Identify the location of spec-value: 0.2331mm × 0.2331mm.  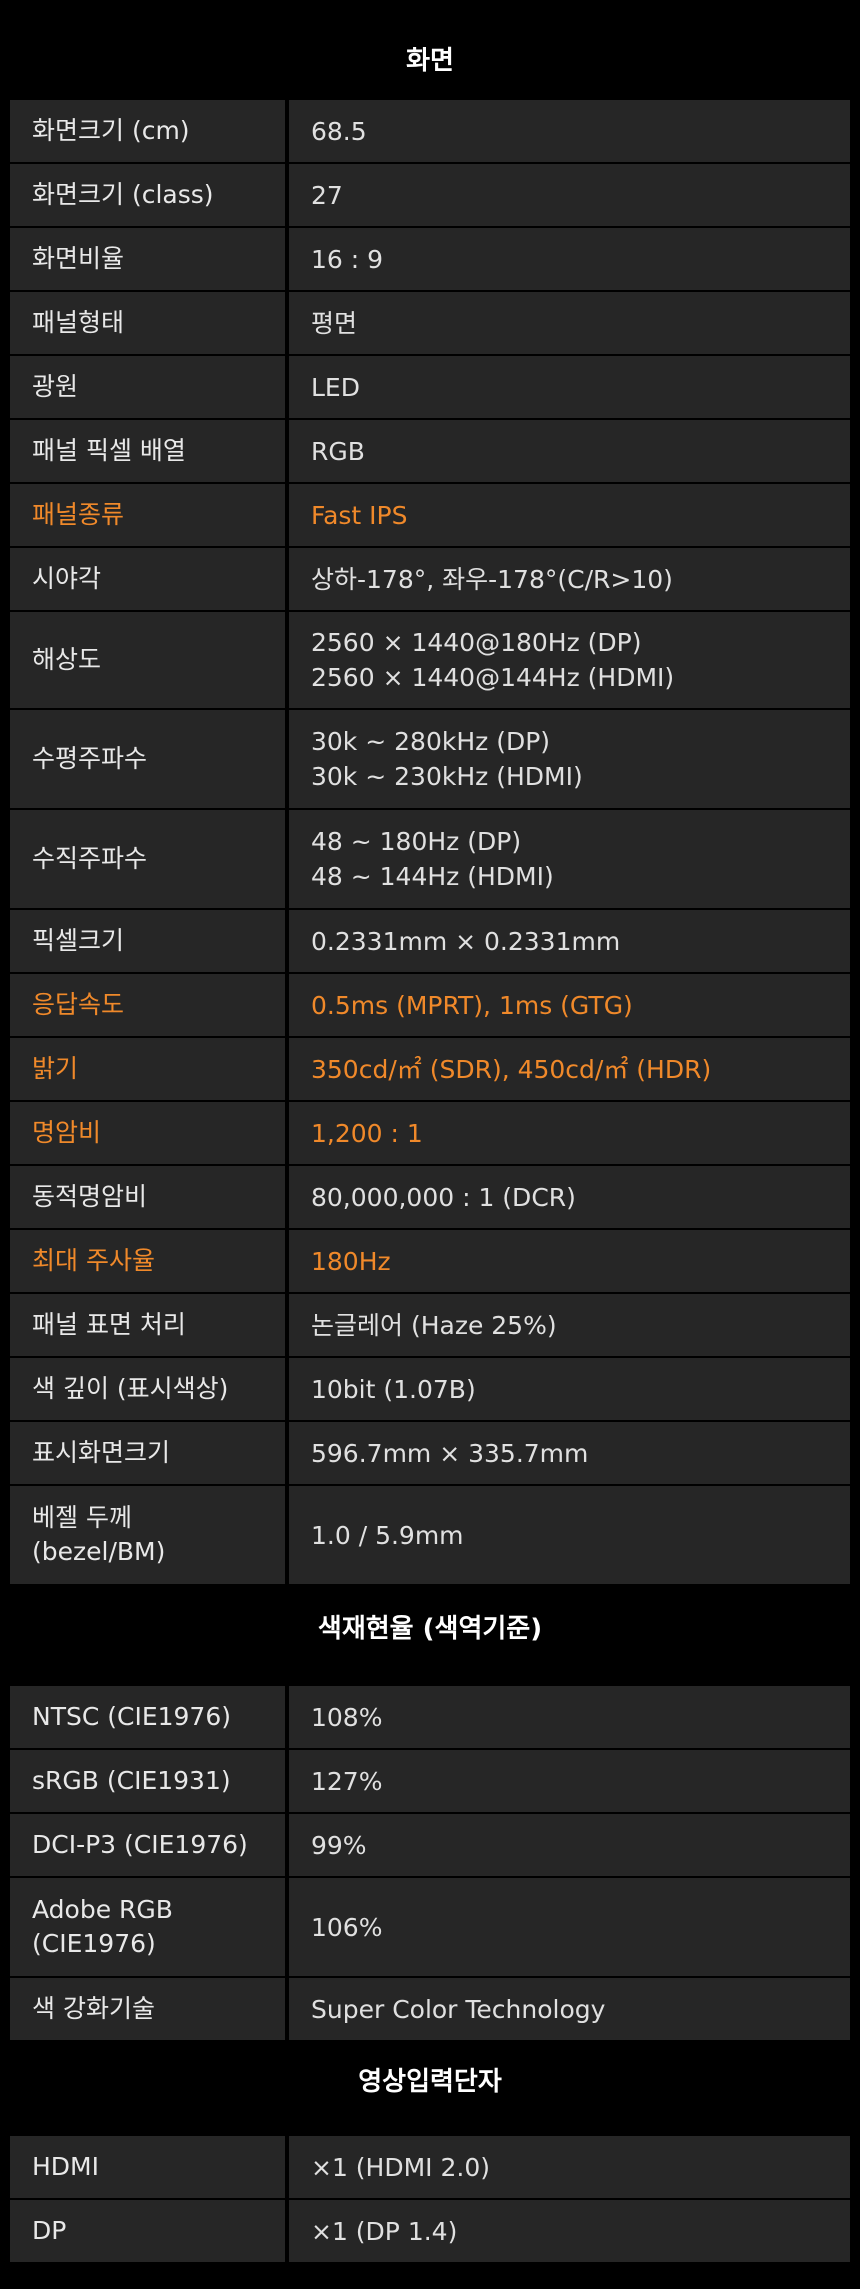
(569, 941).